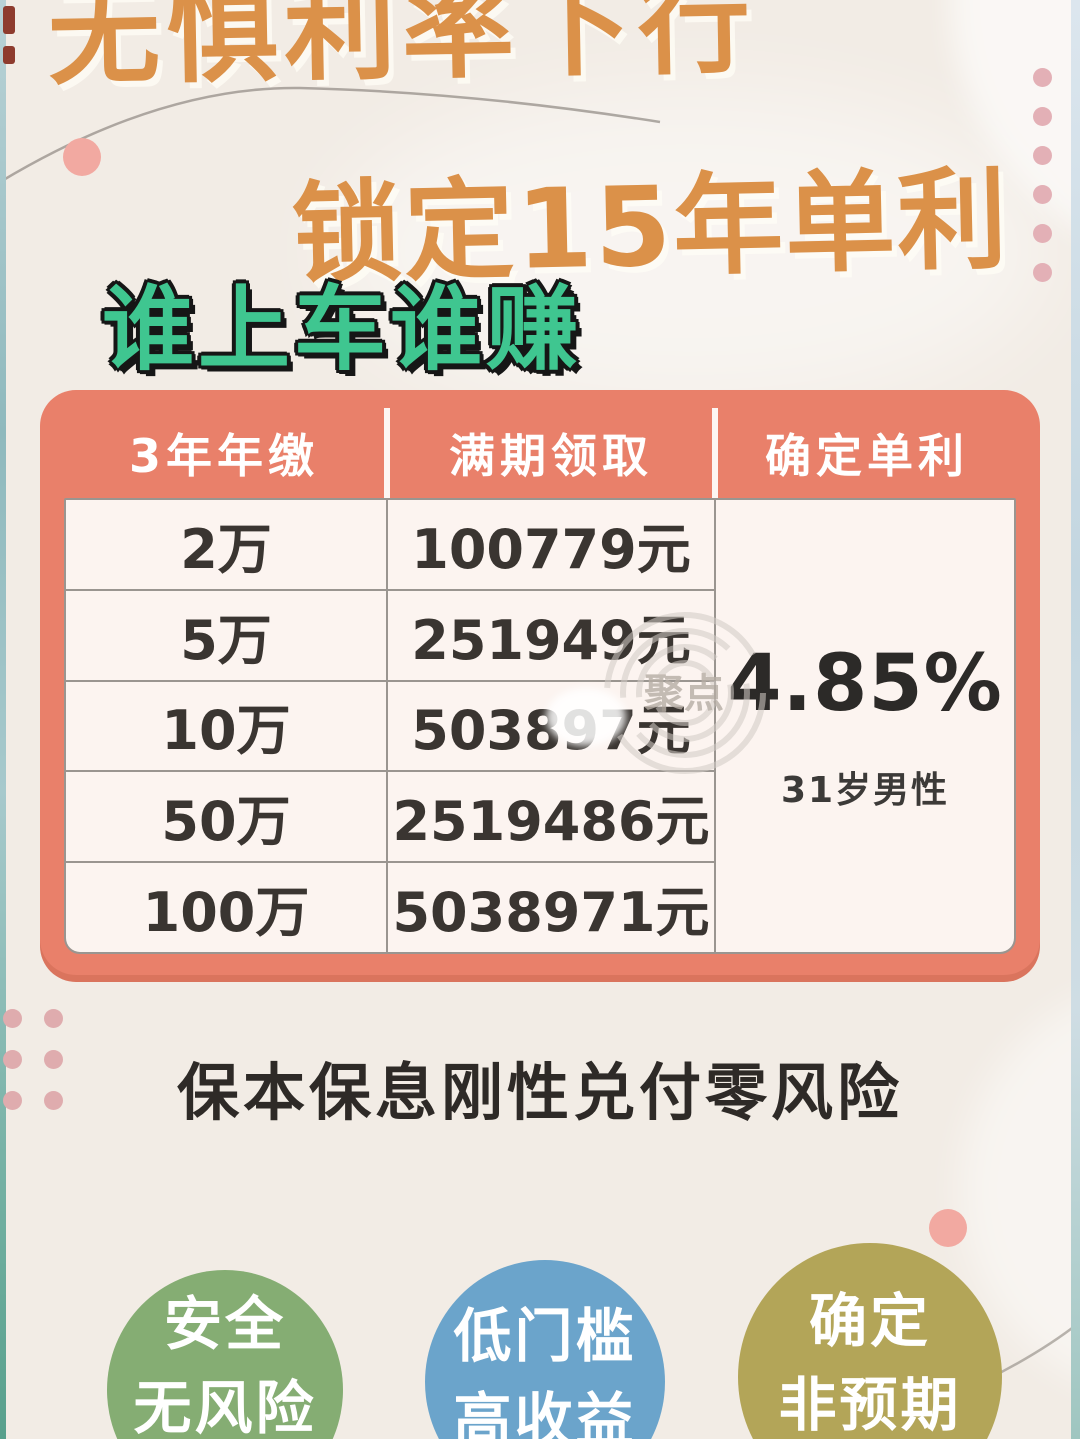 This screenshot has width=1080, height=1439. I want to click on badge-threshold-line1: 低门槛, so click(545, 1336).